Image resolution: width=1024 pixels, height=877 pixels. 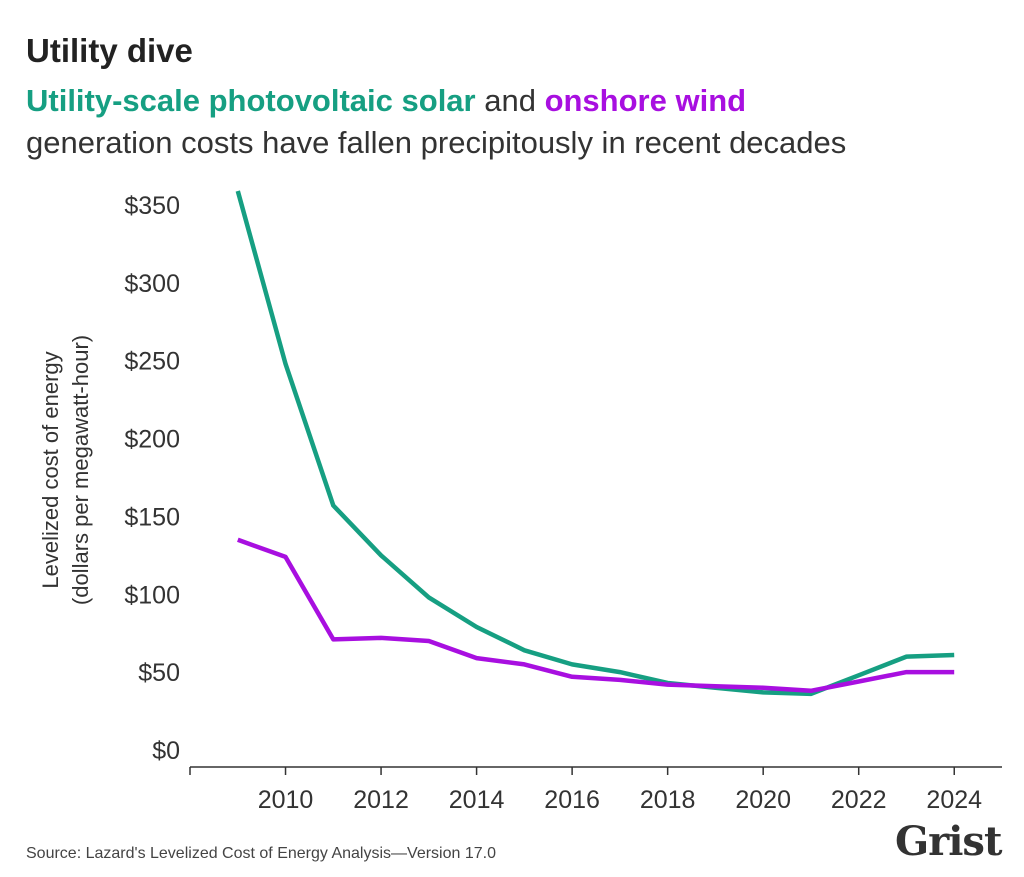 What do you see at coordinates (668, 800) in the screenshot?
I see `x-tick-label: 2018` at bounding box center [668, 800].